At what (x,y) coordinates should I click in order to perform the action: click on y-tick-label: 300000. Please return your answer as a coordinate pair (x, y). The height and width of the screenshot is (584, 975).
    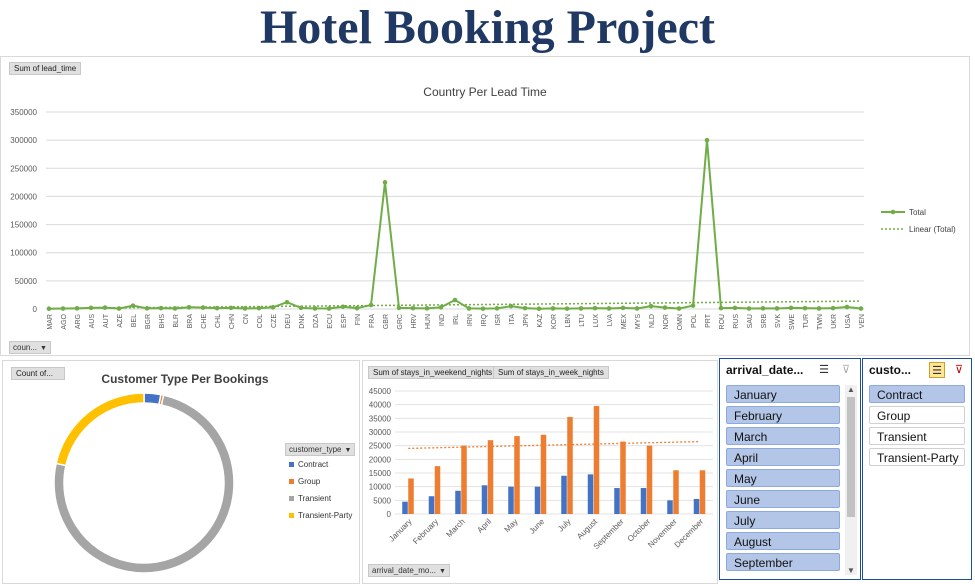
    Looking at the image, I should click on (23, 140).